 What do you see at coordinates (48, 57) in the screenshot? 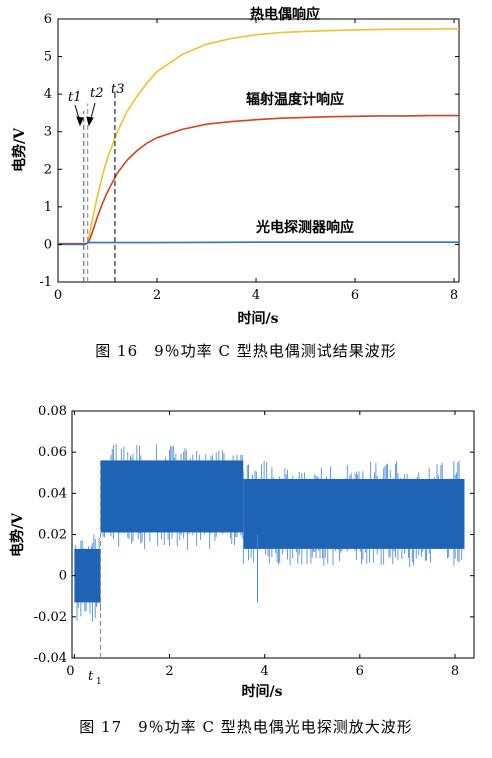
I see `y-tick-label: 5` at bounding box center [48, 57].